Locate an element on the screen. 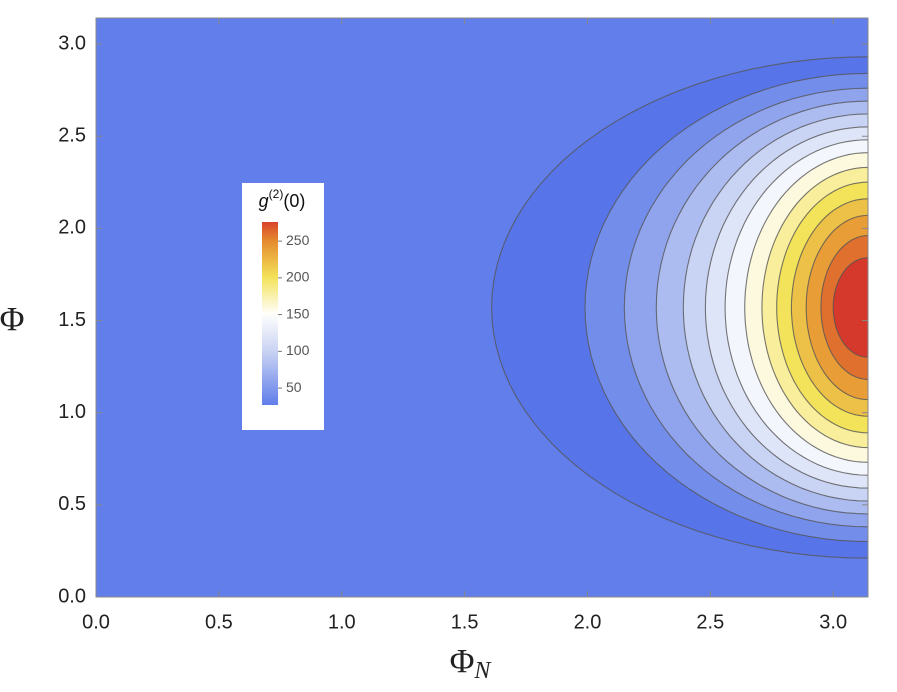 This screenshot has height=692, width=897. x-tick-label: 3.0 is located at coordinates (833, 622).